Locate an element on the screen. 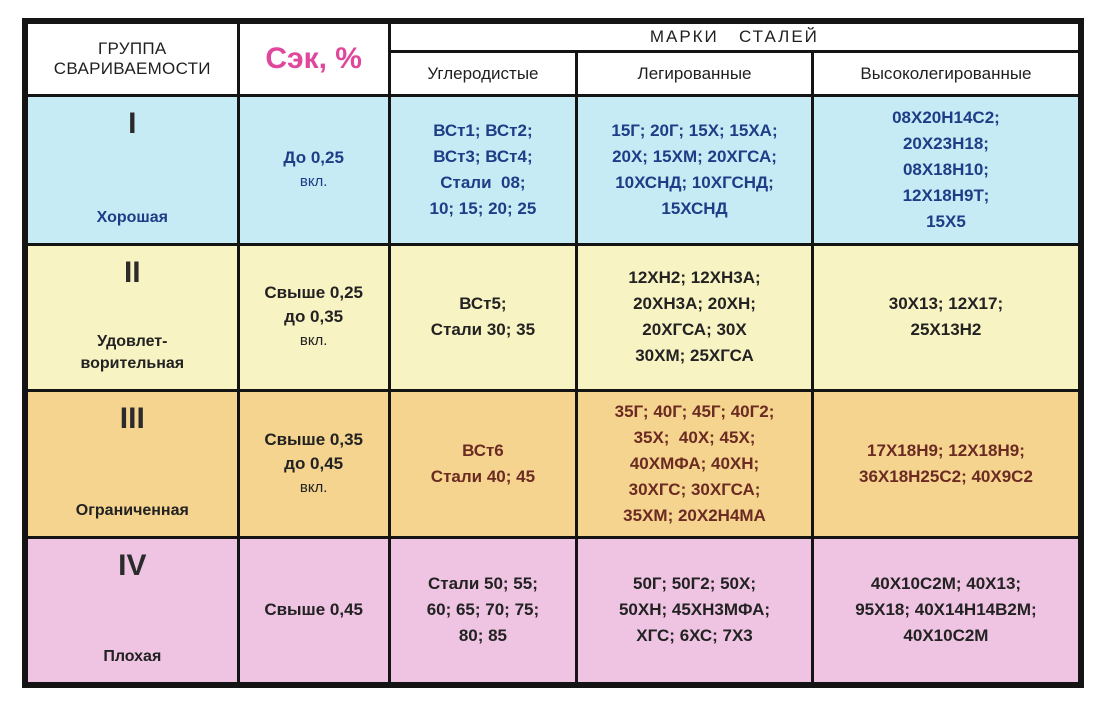 The height and width of the screenshot is (703, 1098). group-number: II is located at coordinates (132, 272).